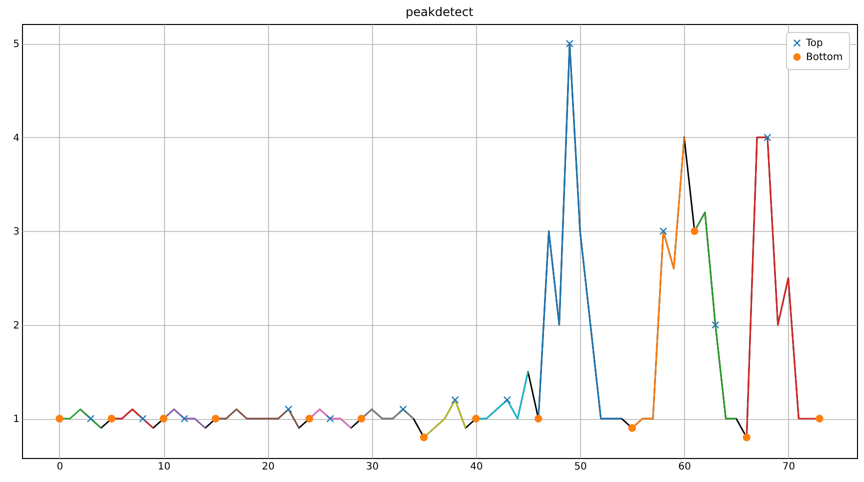 The width and height of the screenshot is (864, 482). Describe the element at coordinates (824, 57) in the screenshot. I see `legend-label: Bottom` at that location.